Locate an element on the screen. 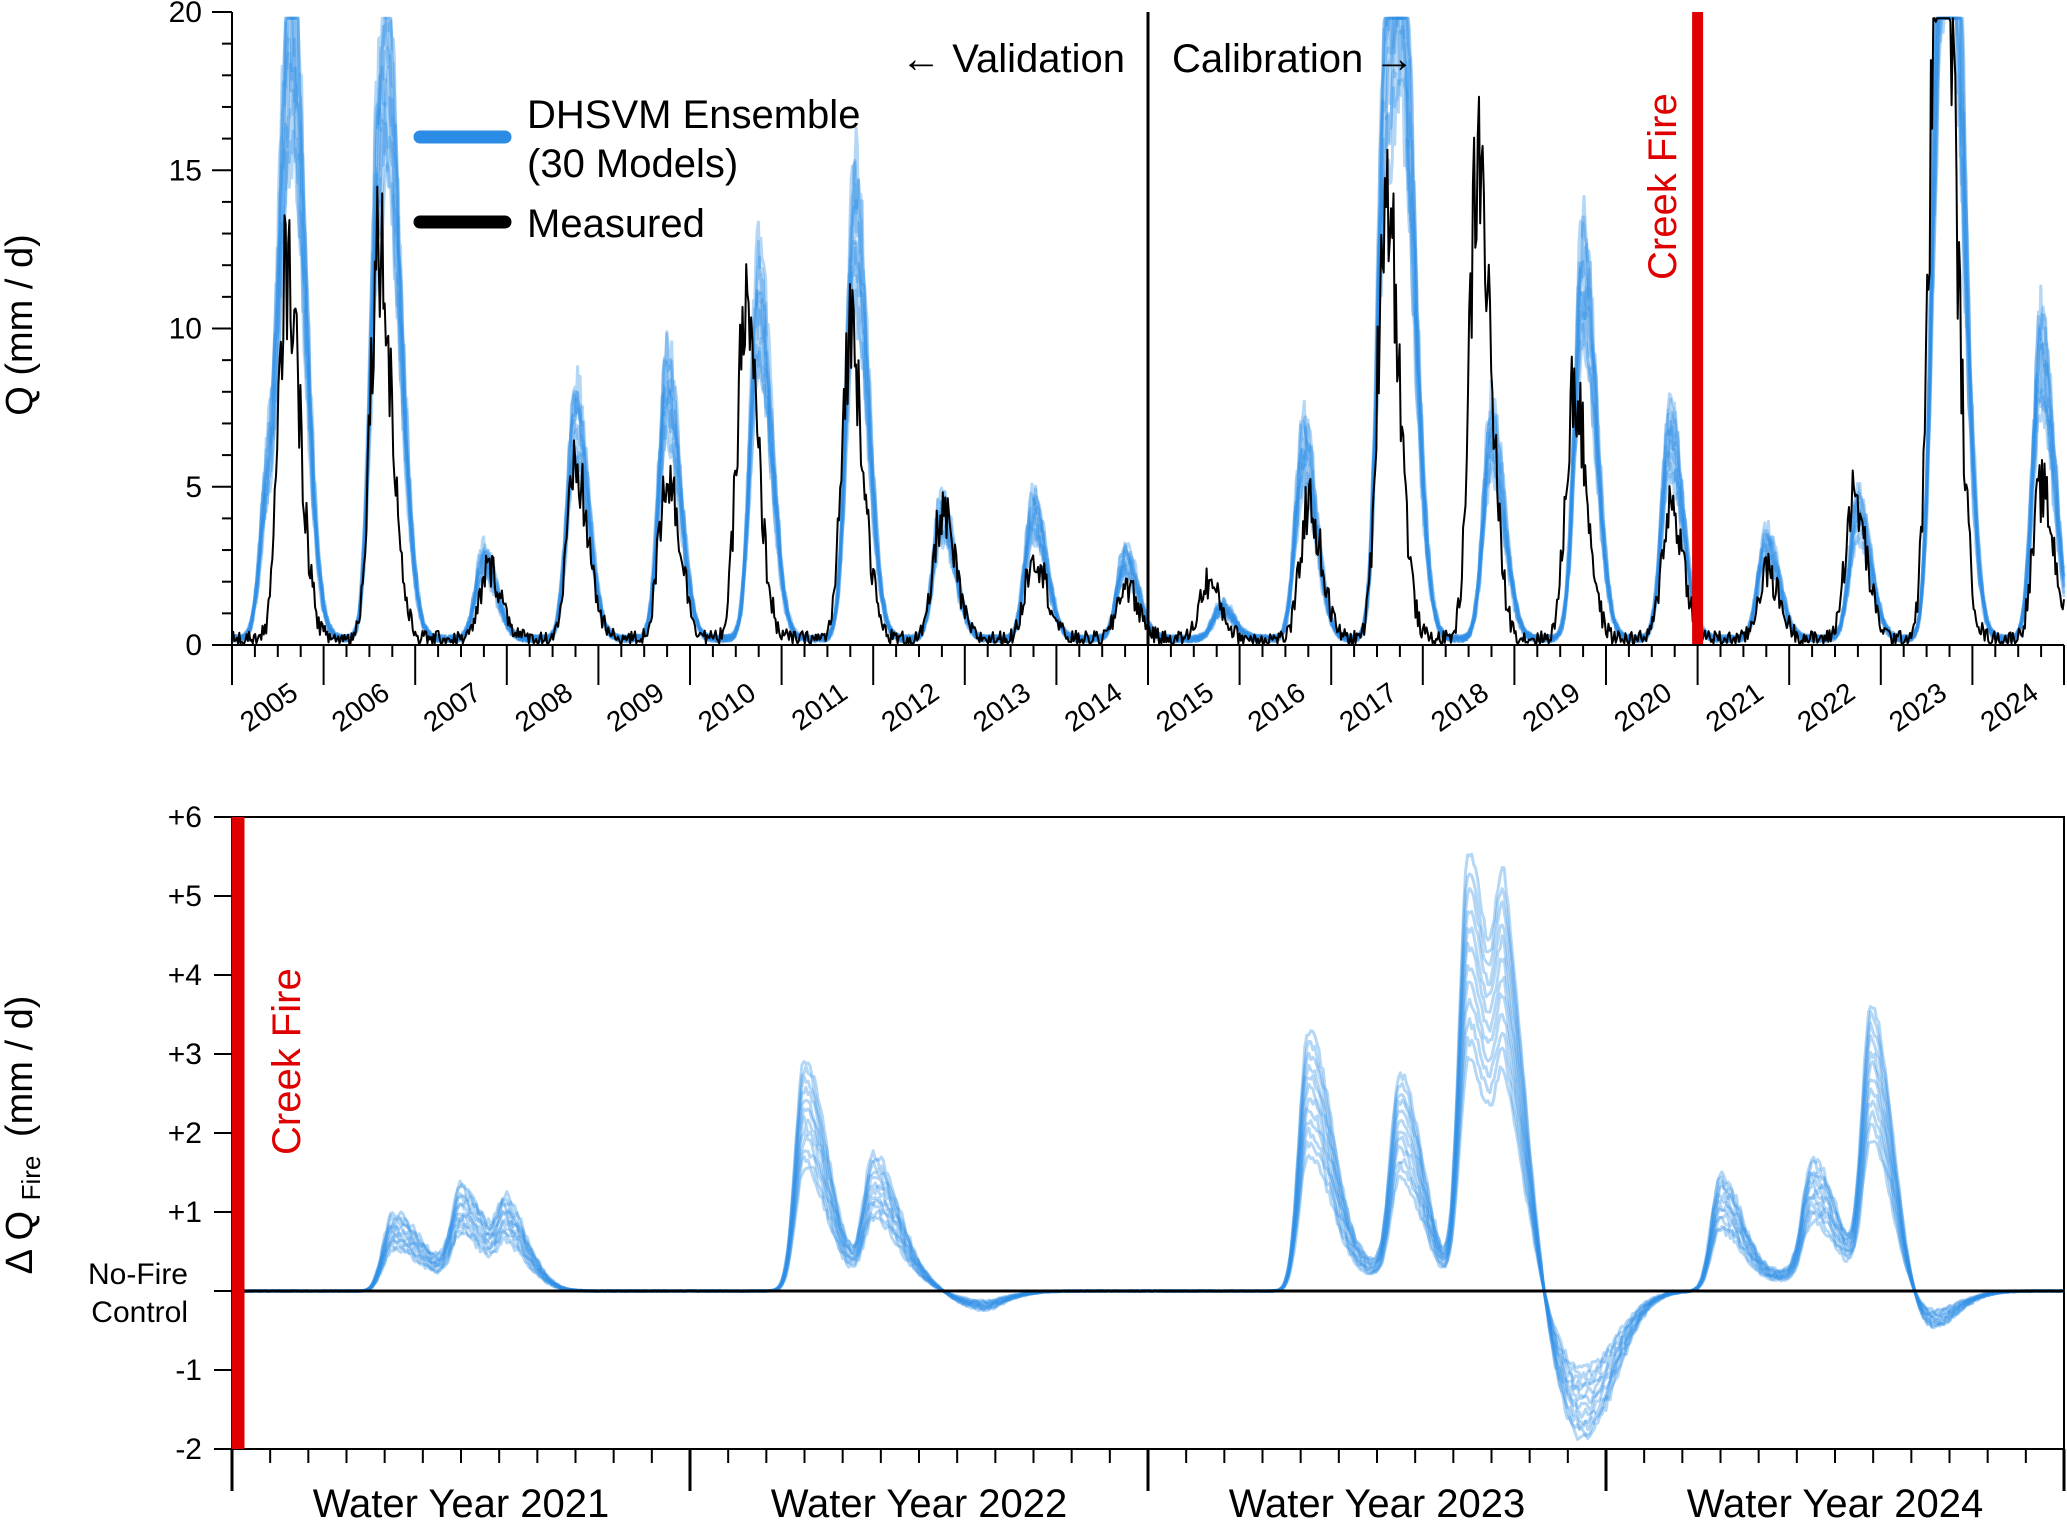 This screenshot has width=2067, height=1529. top-y-axis-label: Q (mm / d) is located at coordinates (20, 325).